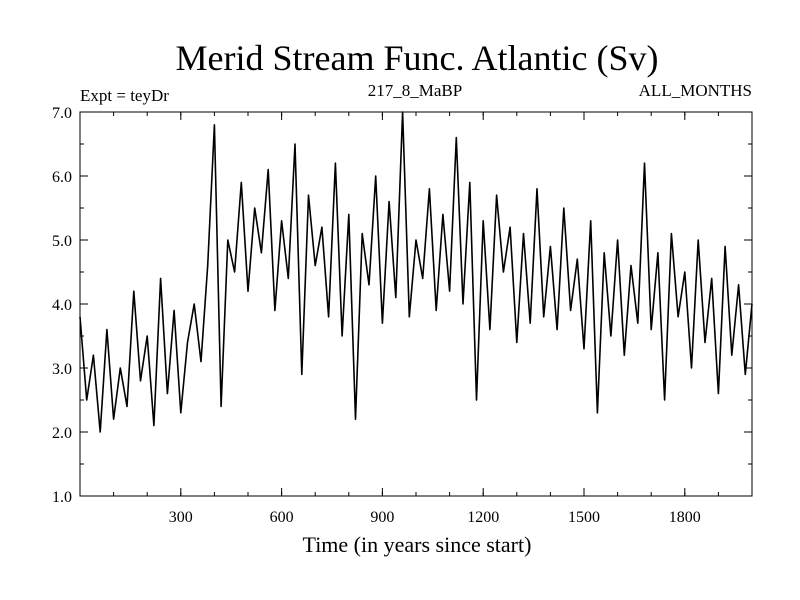 The height and width of the screenshot is (600, 800). Describe the element at coordinates (62, 113) in the screenshot. I see `y-tick-label: 7.0` at that location.